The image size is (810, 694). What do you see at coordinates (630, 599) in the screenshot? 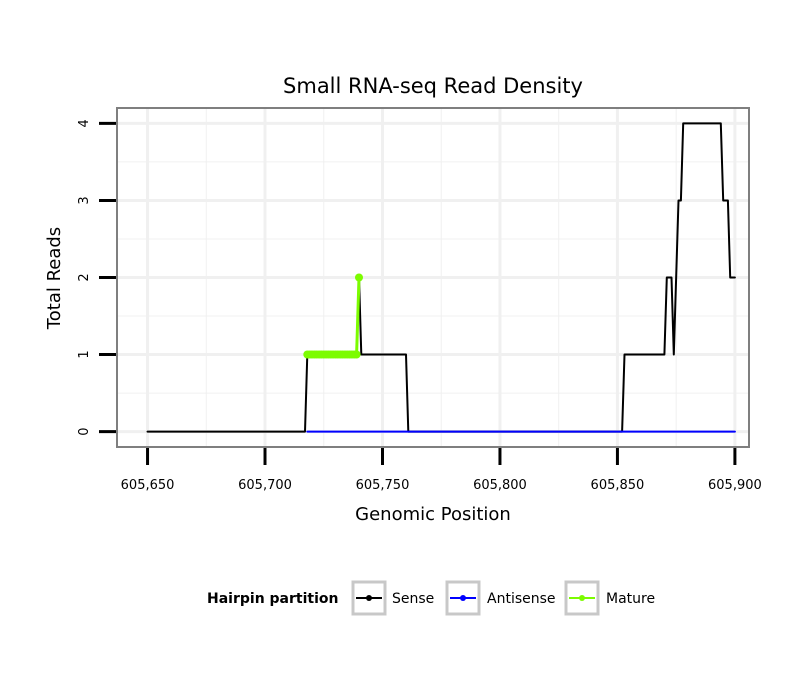
I see `legend-label-mature: Mature` at bounding box center [630, 599].